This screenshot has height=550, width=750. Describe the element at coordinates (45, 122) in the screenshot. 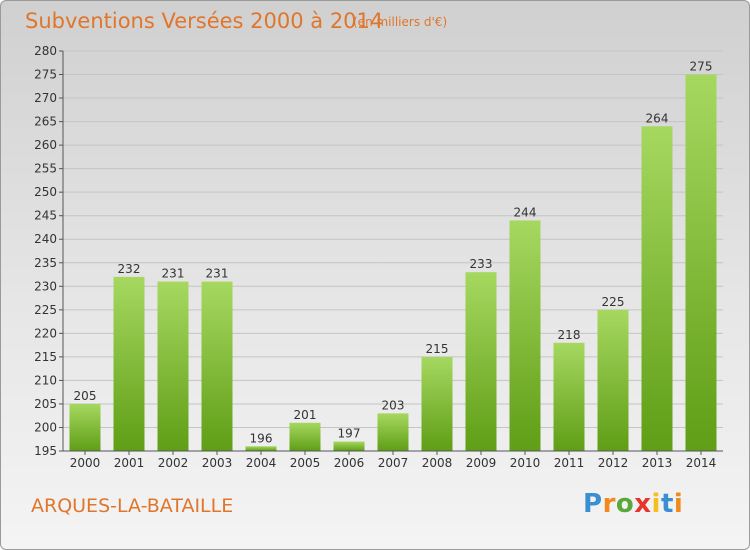

I see `y-tick-label: 265` at that location.